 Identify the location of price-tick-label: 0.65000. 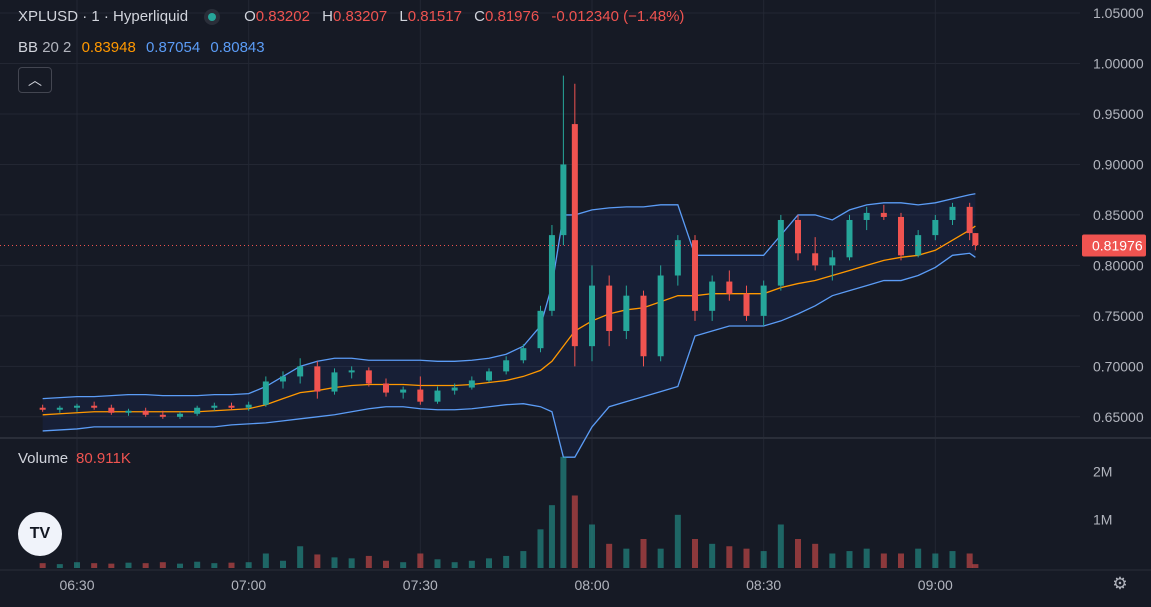
(1118, 417).